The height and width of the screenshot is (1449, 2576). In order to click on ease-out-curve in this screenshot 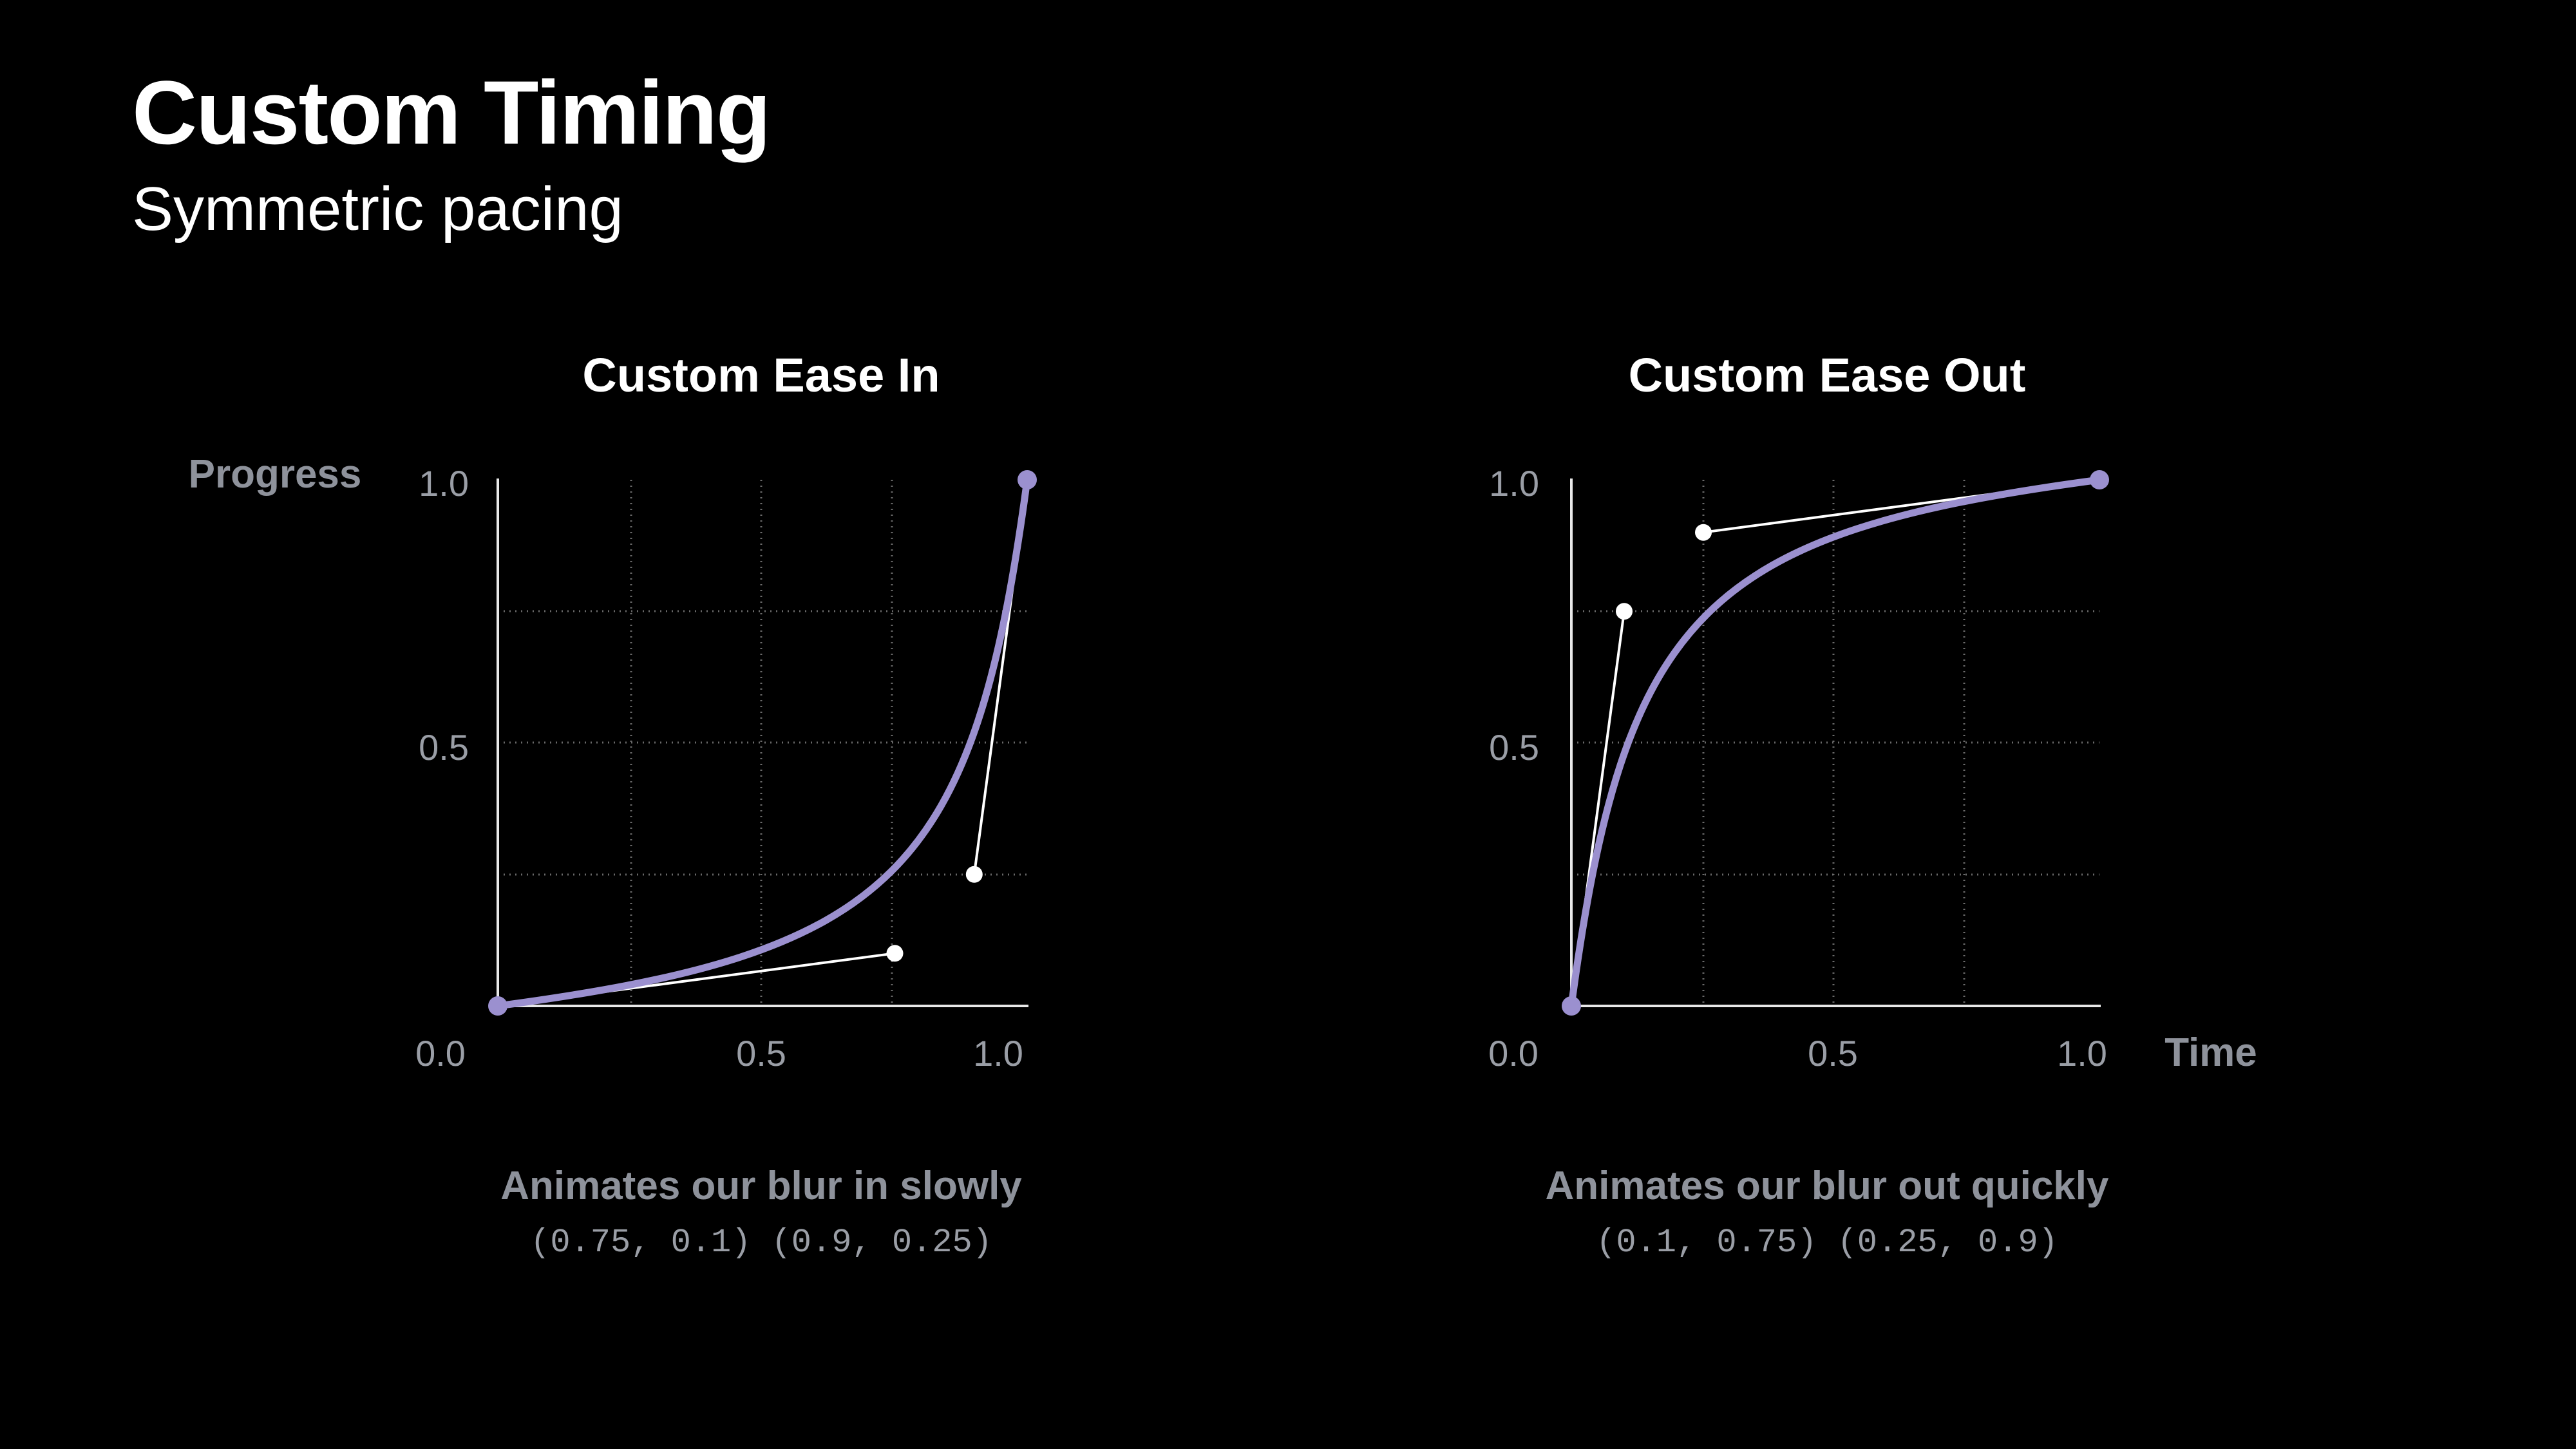, I will do `click(1835, 743)`.